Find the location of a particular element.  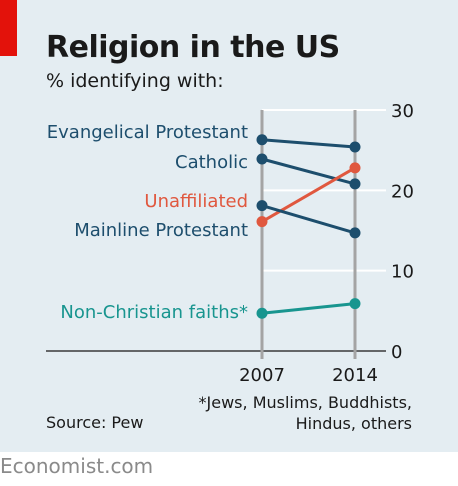

series-unaffiliated is located at coordinates (308, 195).